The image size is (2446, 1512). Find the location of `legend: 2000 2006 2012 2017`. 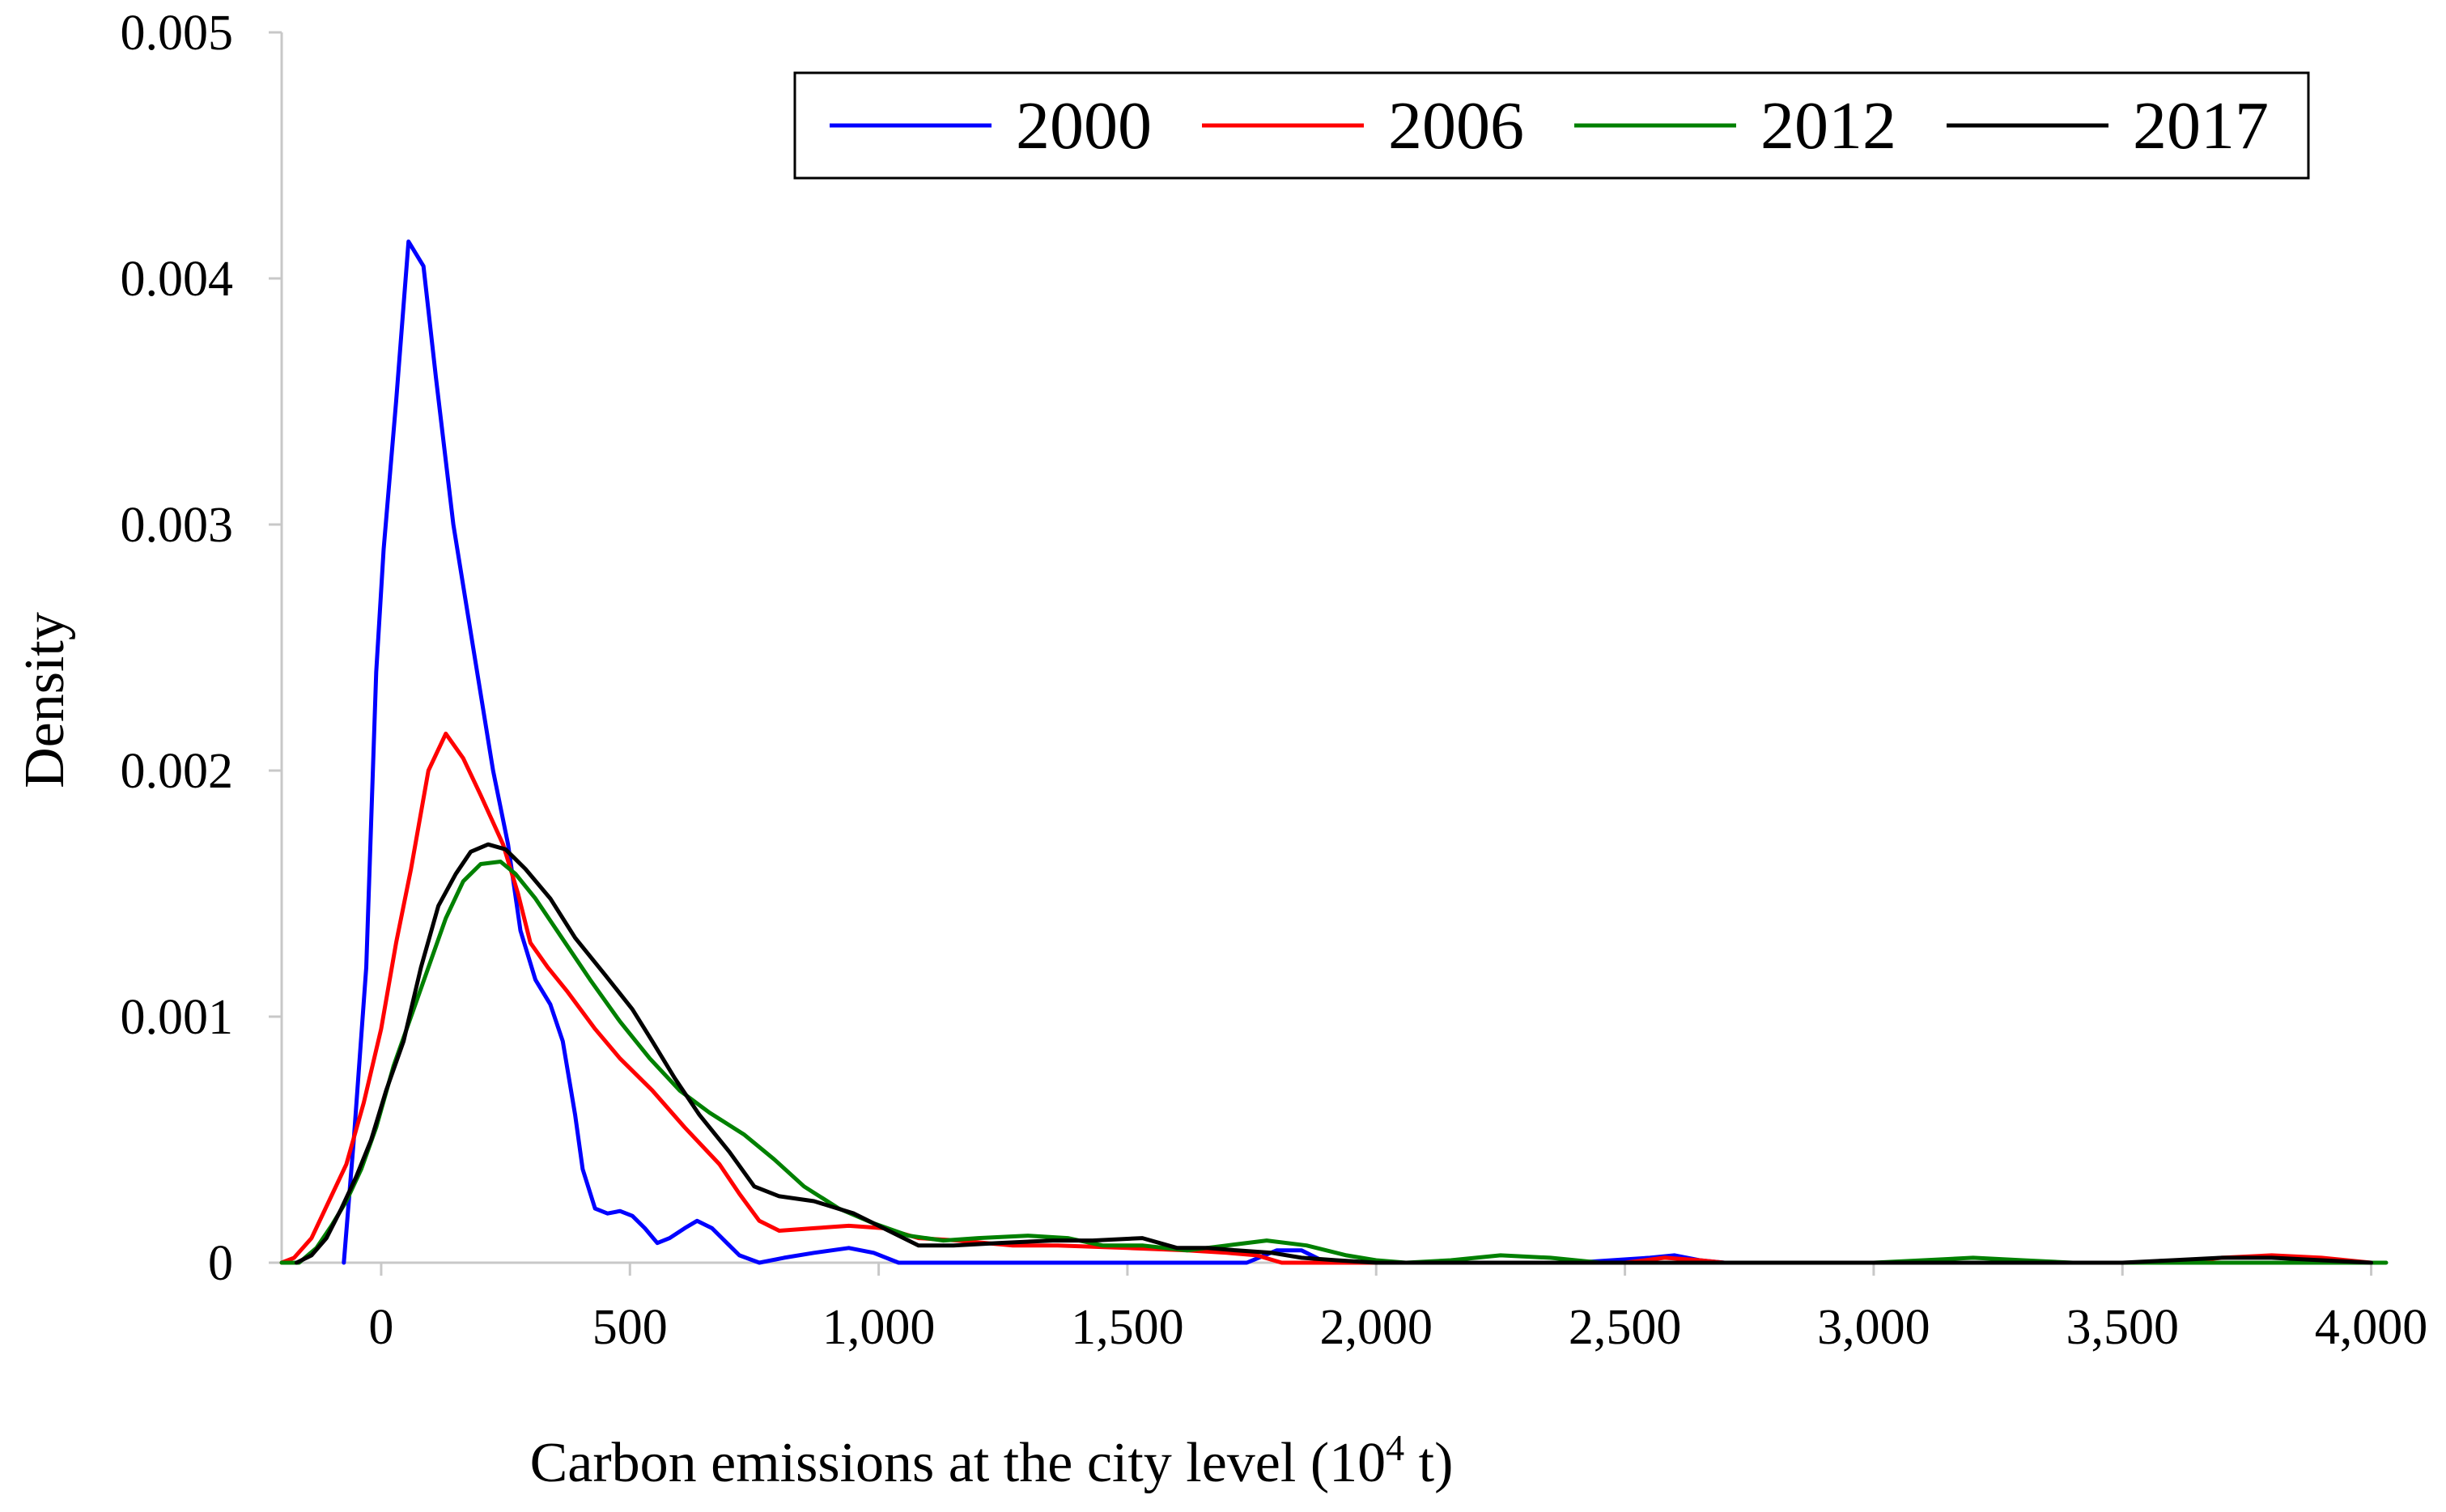

legend: 2000 2006 2012 2017 is located at coordinates (1551, 125).